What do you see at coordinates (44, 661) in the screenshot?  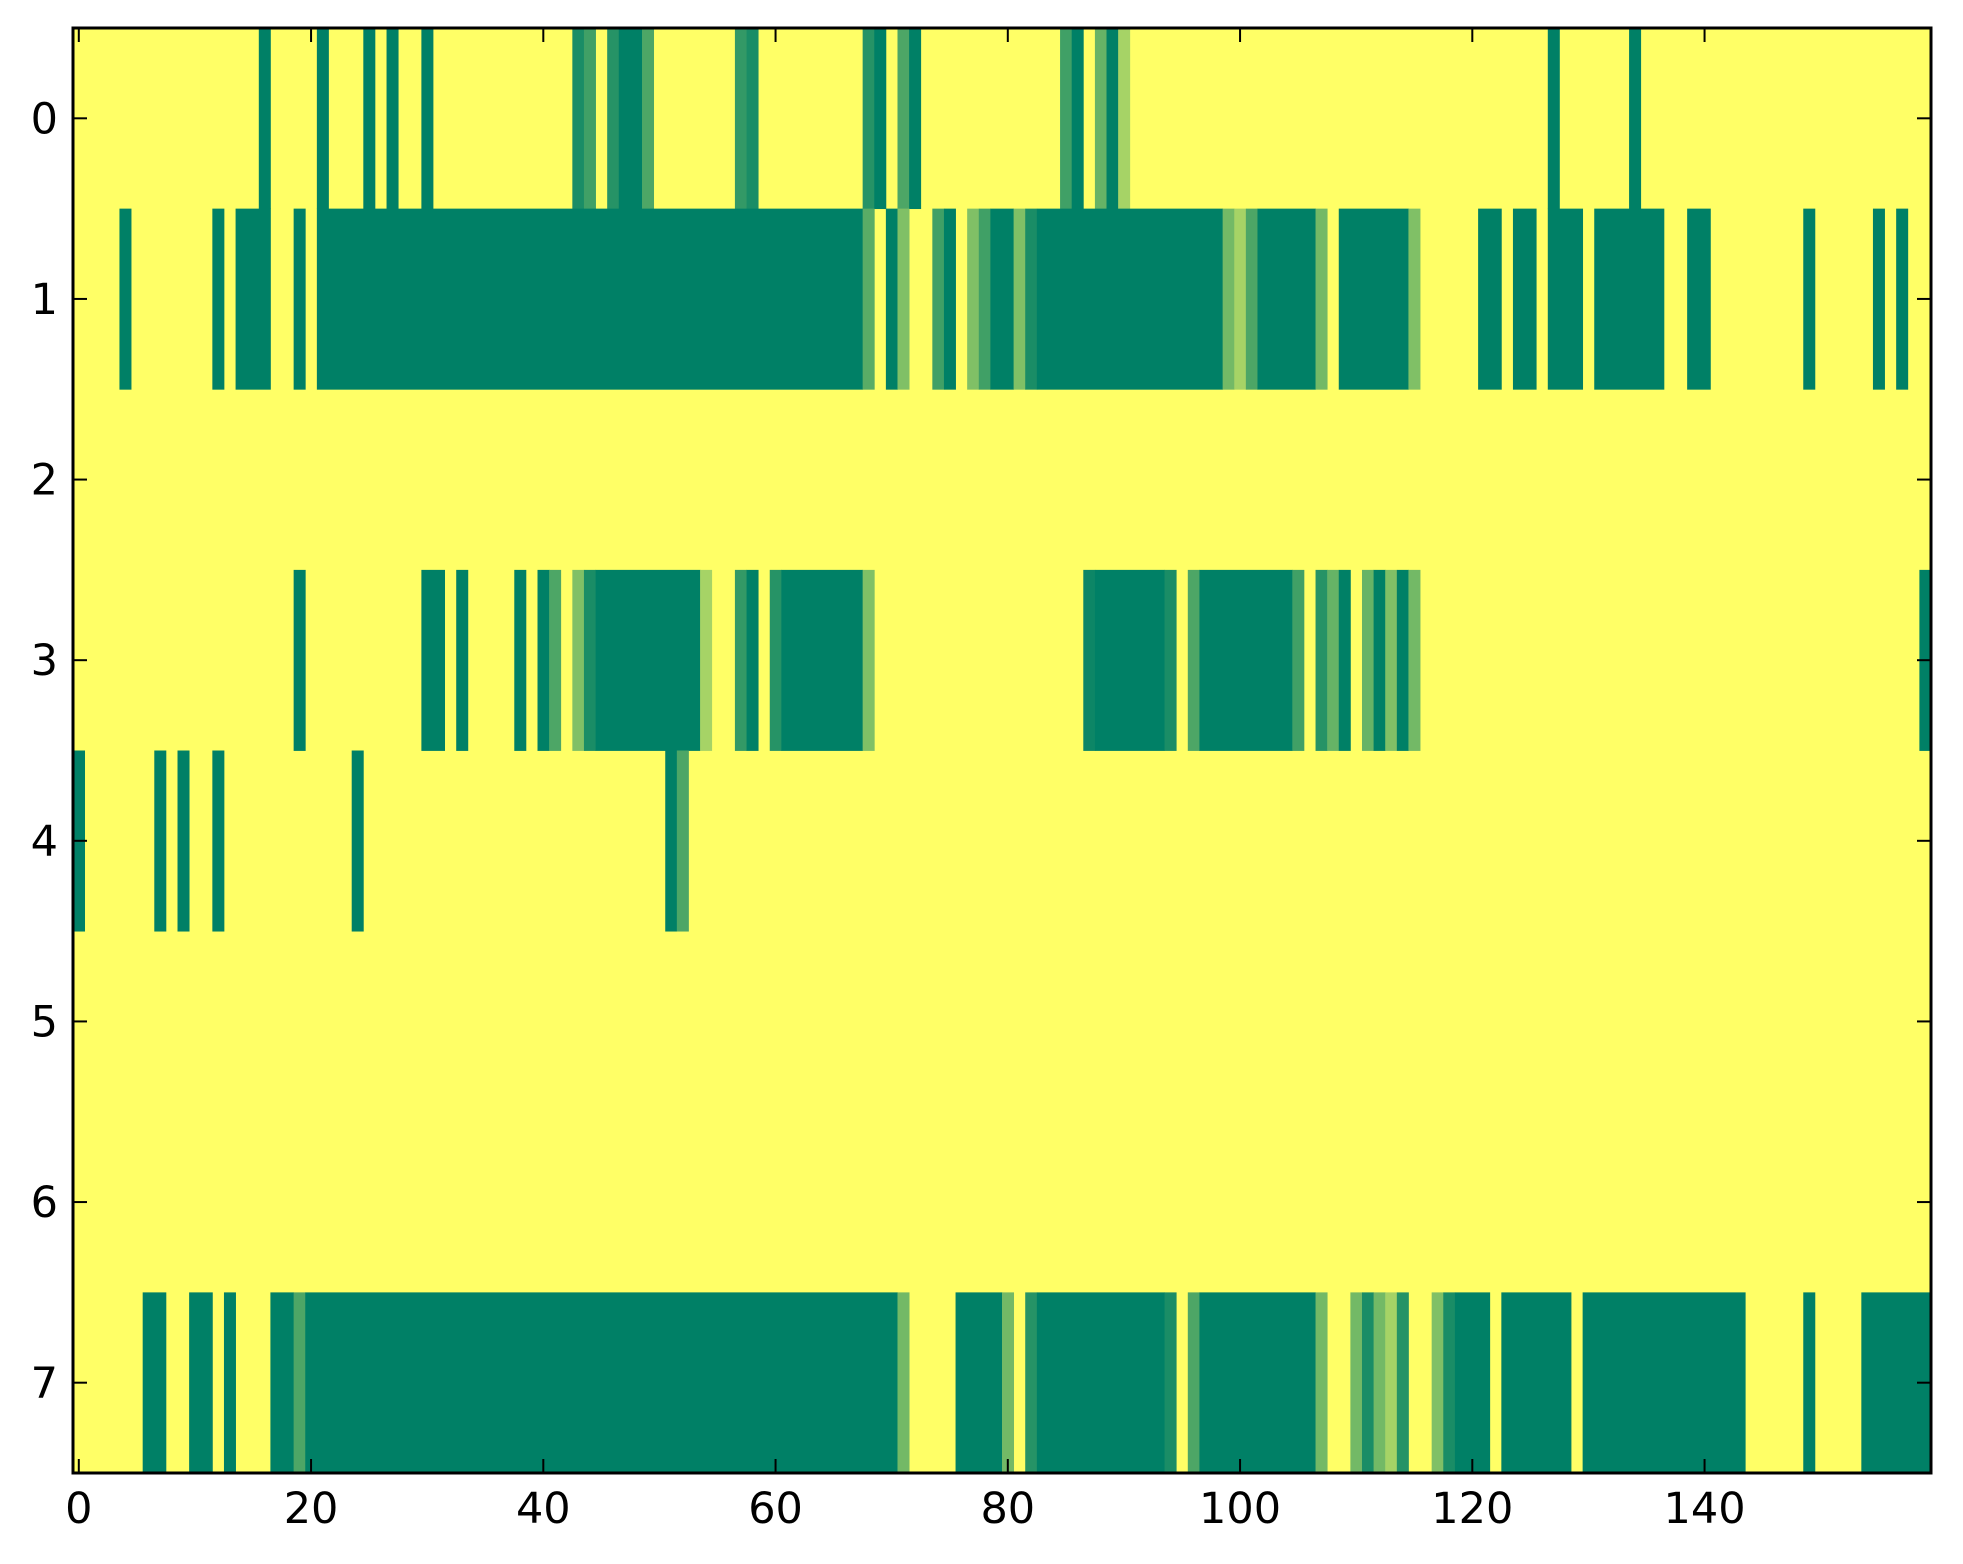 I see `y-tick-label: 3` at bounding box center [44, 661].